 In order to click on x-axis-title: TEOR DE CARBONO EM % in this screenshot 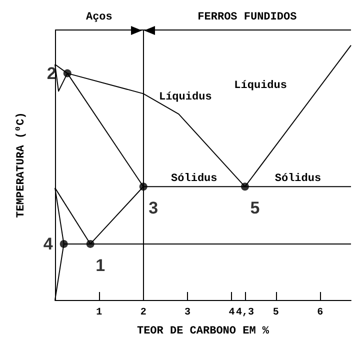, I will do `click(203, 332)`.